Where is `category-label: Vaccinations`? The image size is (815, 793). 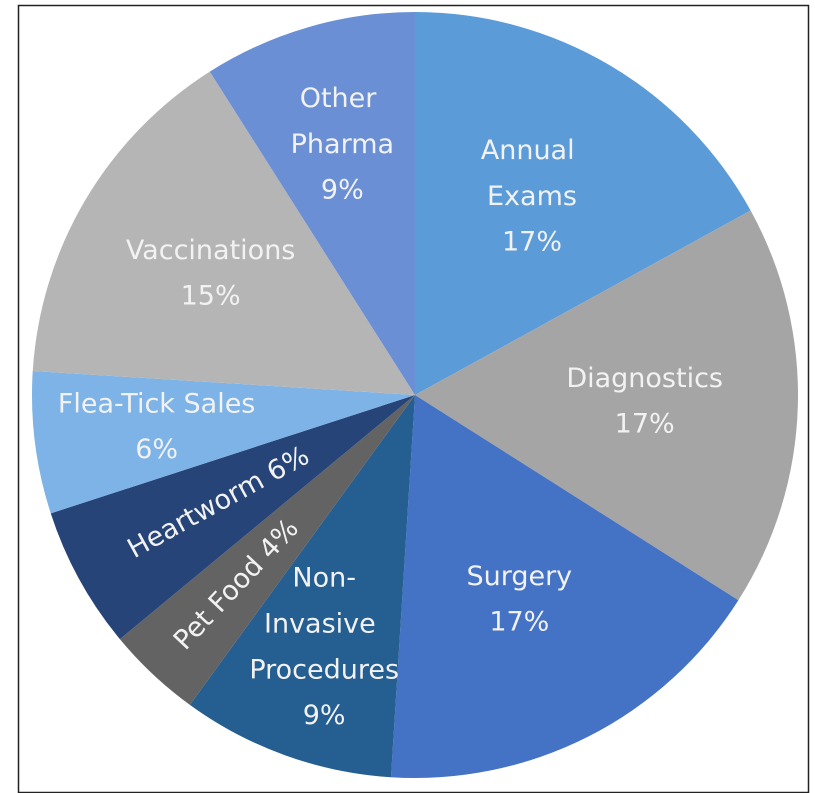 category-label: Vaccinations is located at coordinates (211, 250).